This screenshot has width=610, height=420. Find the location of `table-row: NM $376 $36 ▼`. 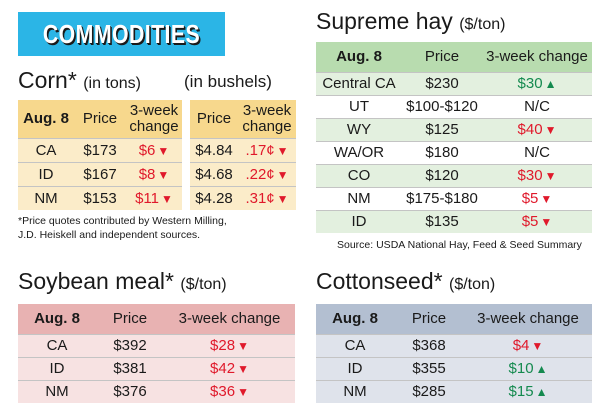

table-row: NM $376 $36 ▼ is located at coordinates (156, 391).